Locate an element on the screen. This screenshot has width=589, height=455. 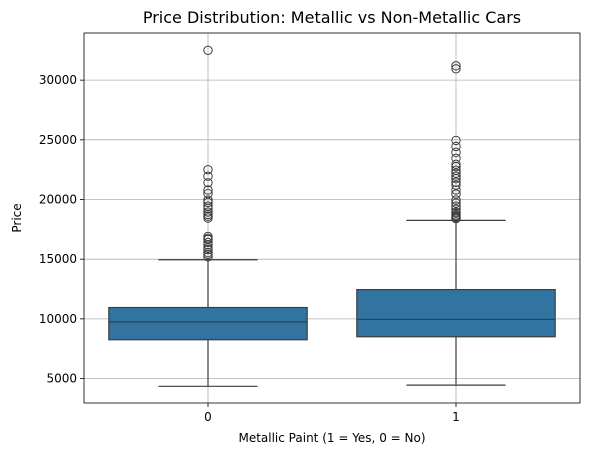
x-tick-label: 1 is located at coordinates (456, 417).